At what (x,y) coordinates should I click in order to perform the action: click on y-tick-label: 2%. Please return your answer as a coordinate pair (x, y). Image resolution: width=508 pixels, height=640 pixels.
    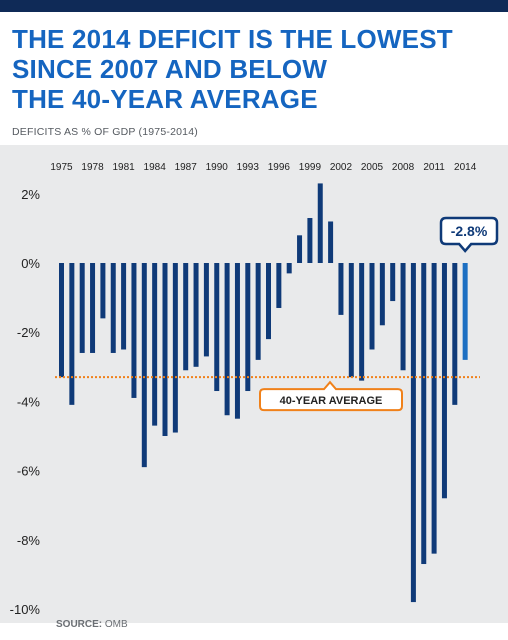
    Looking at the image, I should click on (30, 194).